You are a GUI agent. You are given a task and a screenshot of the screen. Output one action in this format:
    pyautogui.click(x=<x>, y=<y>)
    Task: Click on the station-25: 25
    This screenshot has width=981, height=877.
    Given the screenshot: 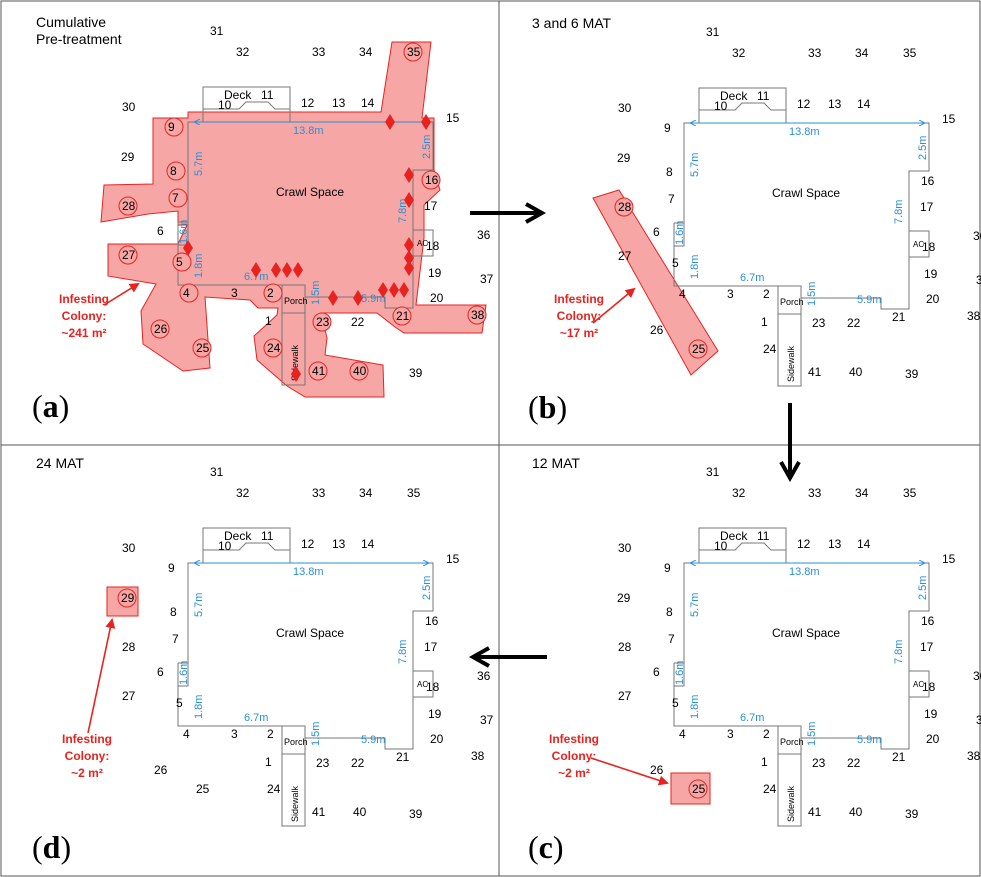 What is the action you would take?
    pyautogui.click(x=203, y=348)
    